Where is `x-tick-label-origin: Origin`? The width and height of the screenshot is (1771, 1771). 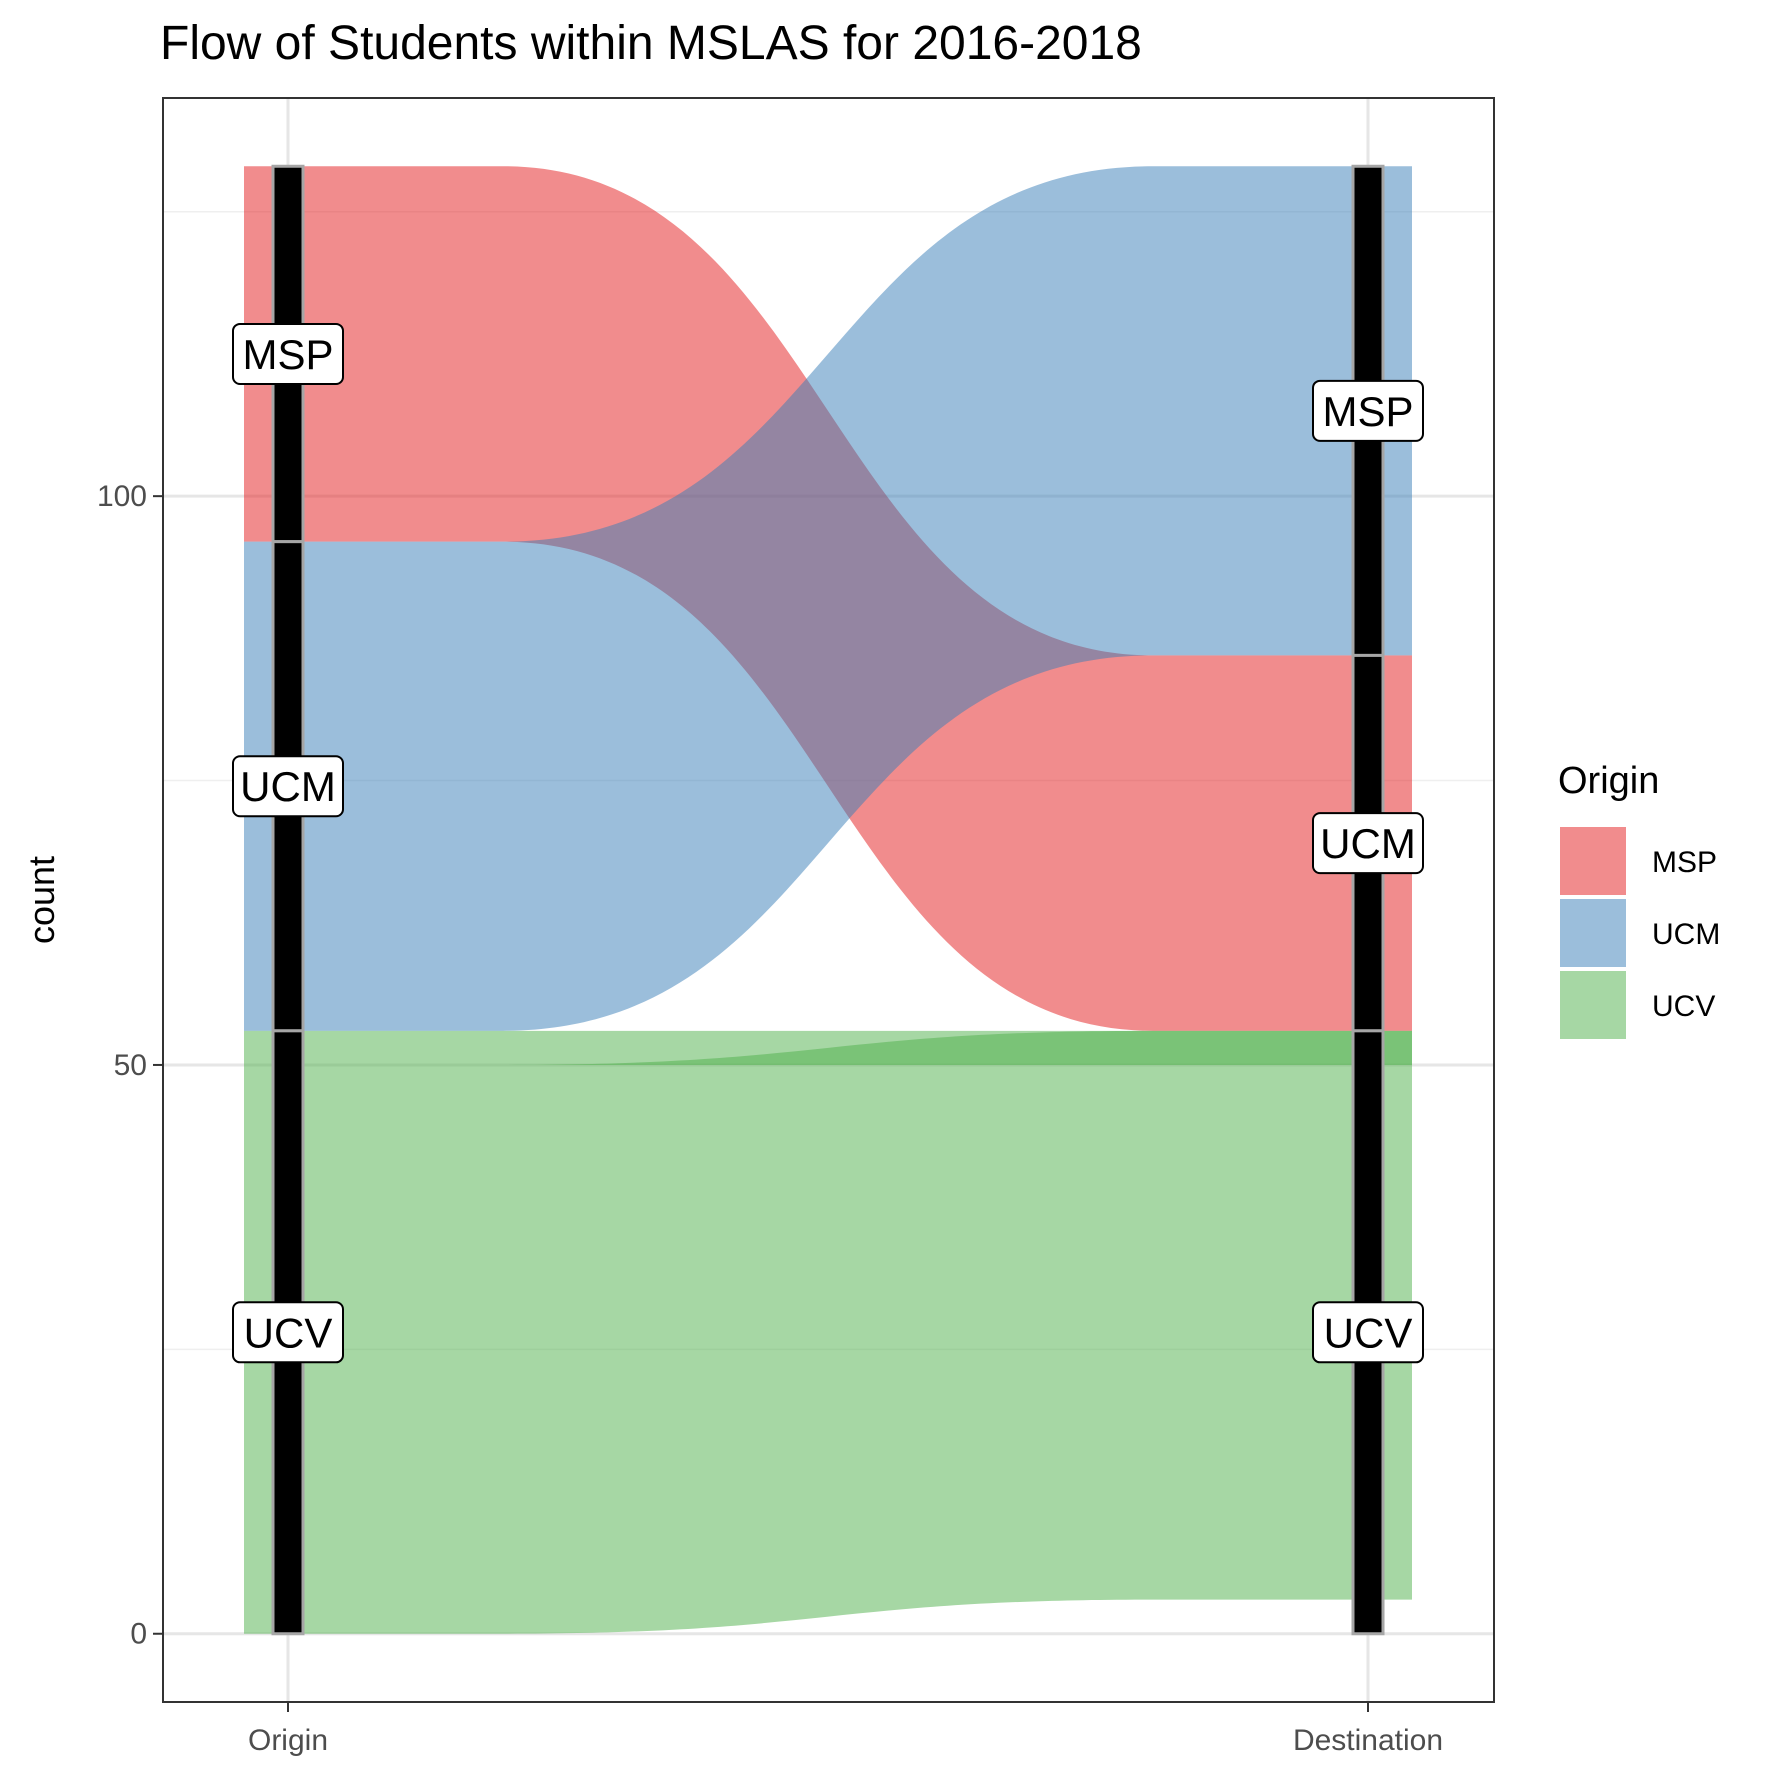 x-tick-label-origin: Origin is located at coordinates (288, 1740).